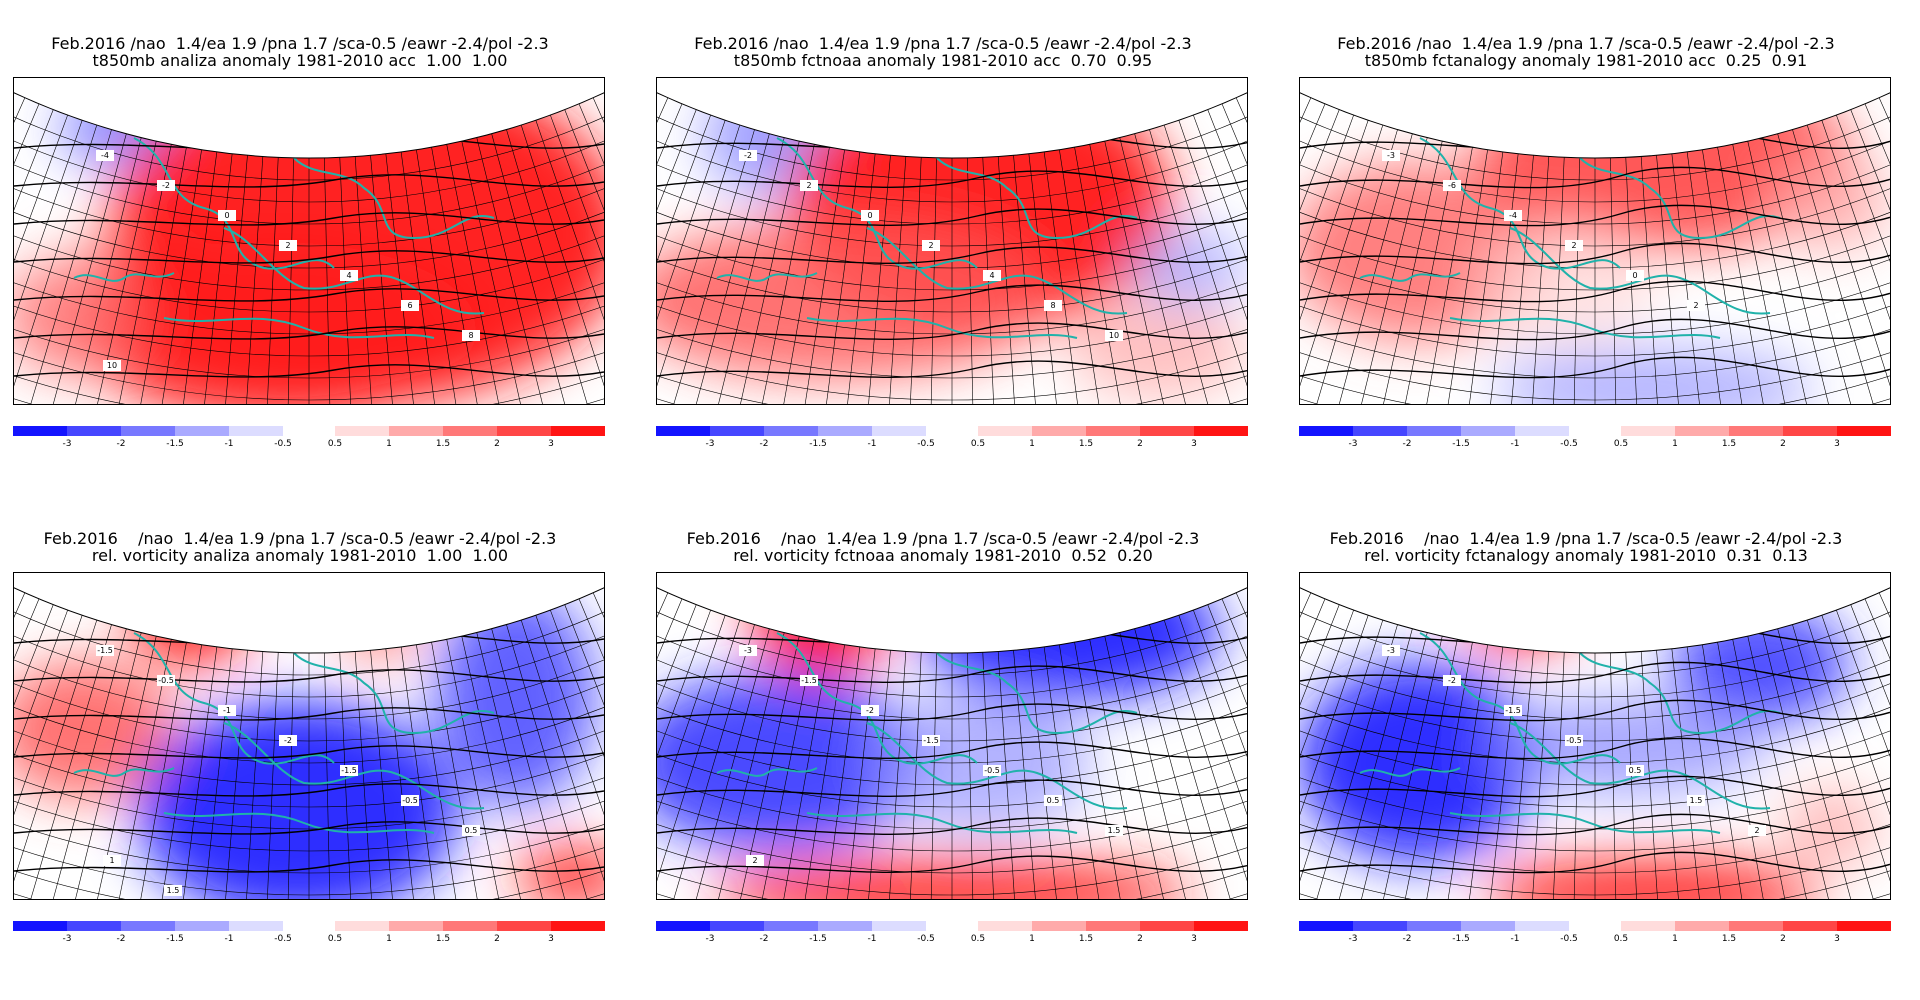 The image size is (1920, 1000). I want to click on contour-label: 6, so click(409, 305).